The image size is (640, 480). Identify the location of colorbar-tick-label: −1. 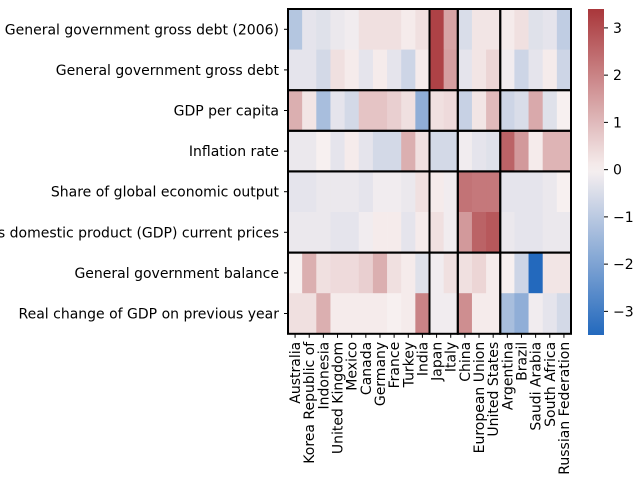
(623, 218).